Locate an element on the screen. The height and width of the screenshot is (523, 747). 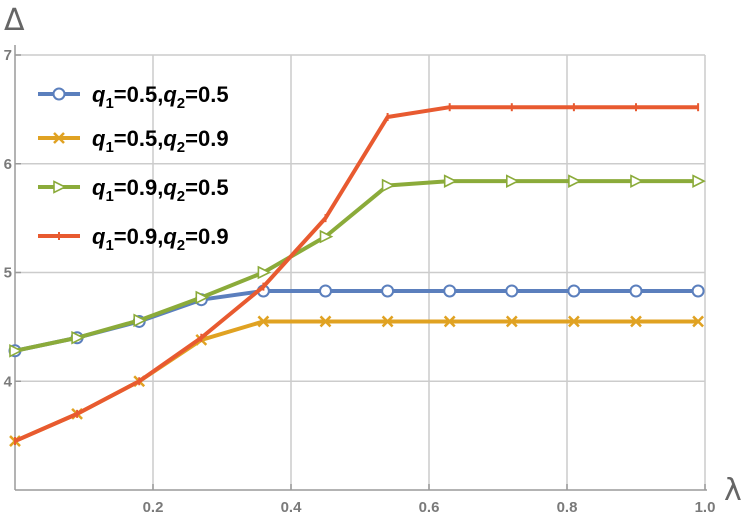
x-axis-label: λ is located at coordinates (733, 490).